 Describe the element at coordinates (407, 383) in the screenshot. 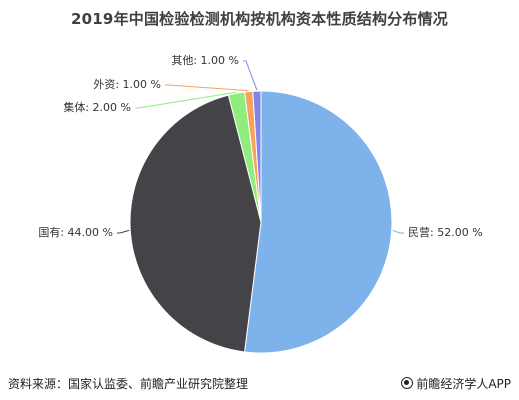

I see `brand-logo-icon` at that location.